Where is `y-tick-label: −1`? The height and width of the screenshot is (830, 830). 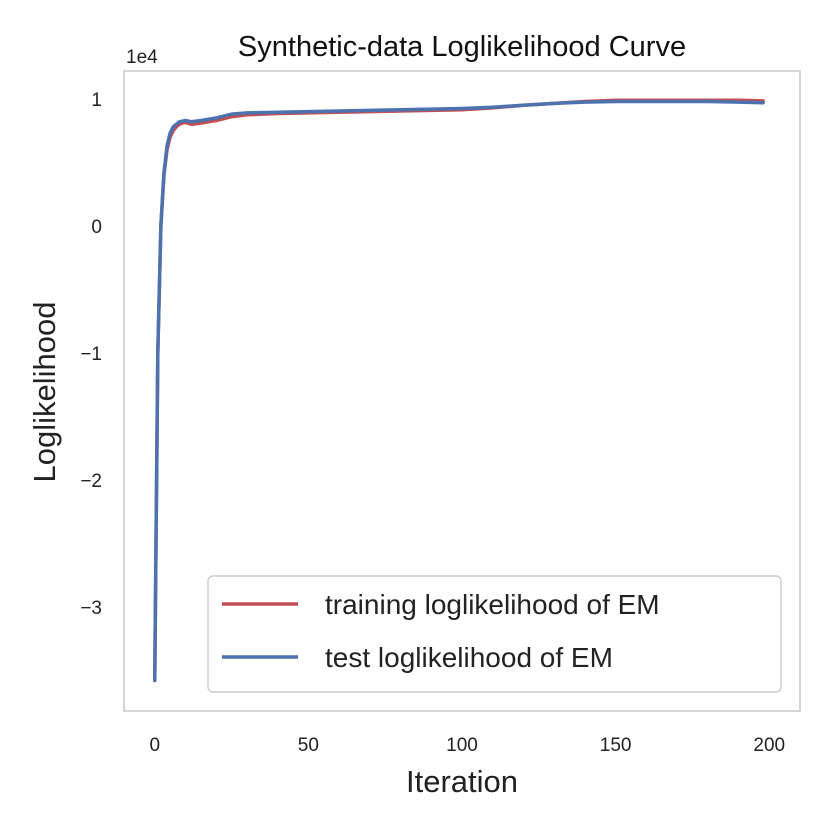 y-tick-label: −1 is located at coordinates (91, 354).